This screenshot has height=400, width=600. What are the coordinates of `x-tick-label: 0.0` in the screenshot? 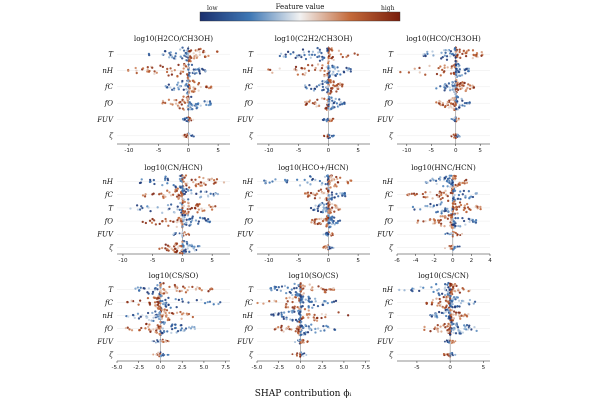 It's located at (160, 368).